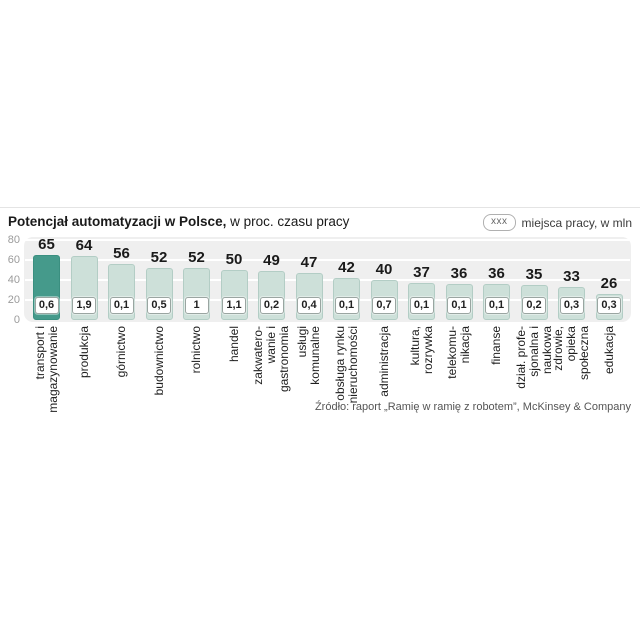 This screenshot has width=640, height=640. Describe the element at coordinates (46, 244) in the screenshot. I see `bar-value-label: 65` at that location.